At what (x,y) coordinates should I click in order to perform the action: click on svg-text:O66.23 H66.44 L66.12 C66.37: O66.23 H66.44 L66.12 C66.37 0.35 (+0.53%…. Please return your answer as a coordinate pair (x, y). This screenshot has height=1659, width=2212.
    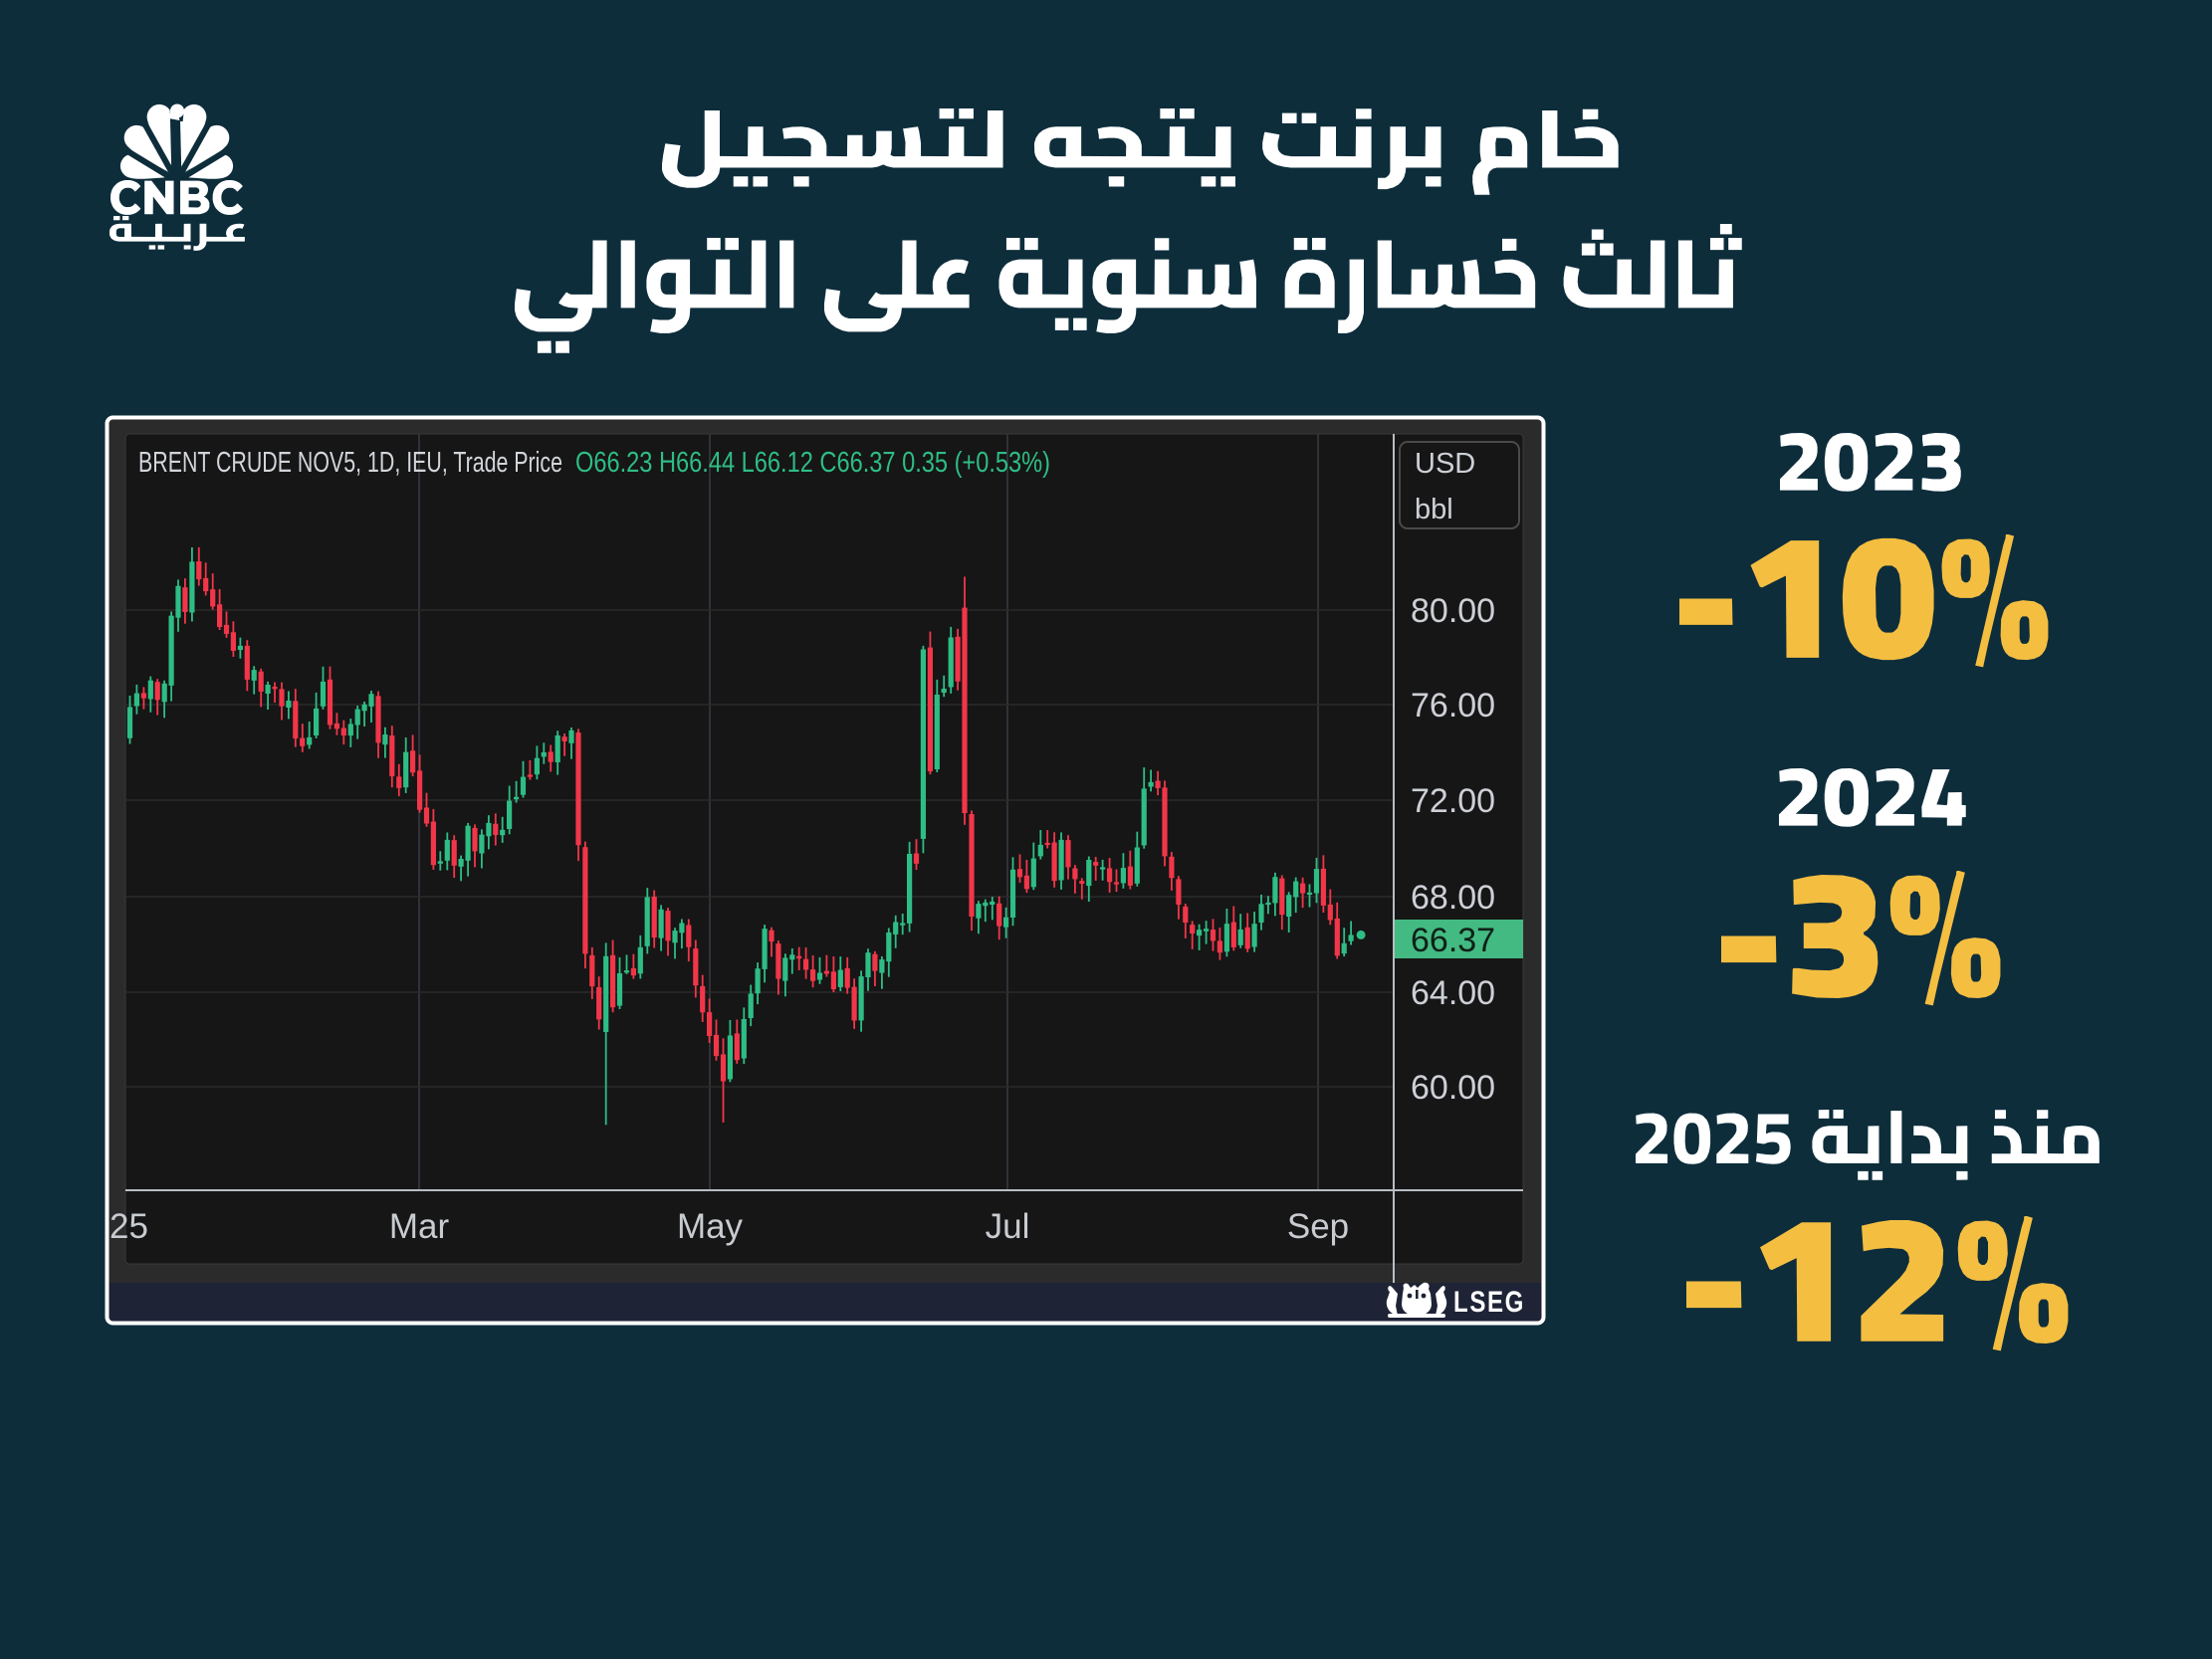
    Looking at the image, I should click on (812, 463).